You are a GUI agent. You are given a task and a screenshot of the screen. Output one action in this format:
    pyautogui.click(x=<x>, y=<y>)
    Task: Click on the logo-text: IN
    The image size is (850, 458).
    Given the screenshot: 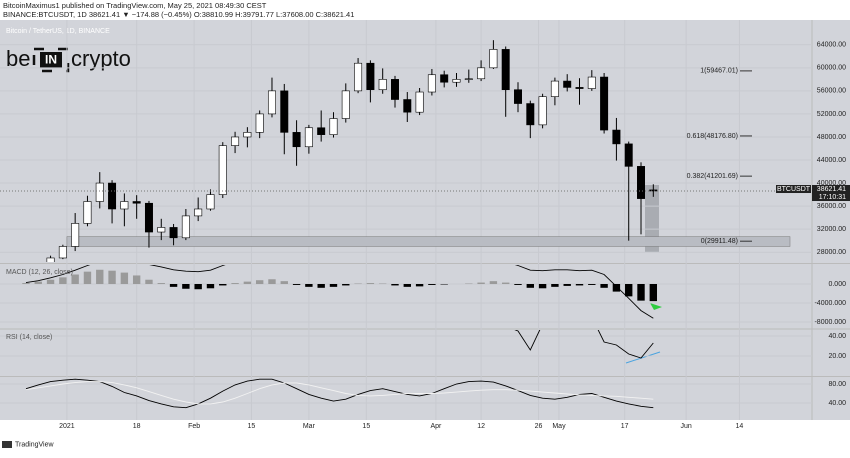 What is the action you would take?
    pyautogui.click(x=51, y=60)
    